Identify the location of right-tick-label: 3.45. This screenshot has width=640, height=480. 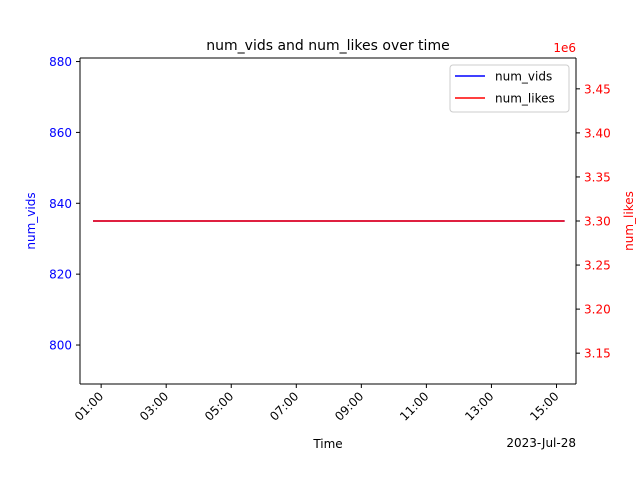
(597, 89).